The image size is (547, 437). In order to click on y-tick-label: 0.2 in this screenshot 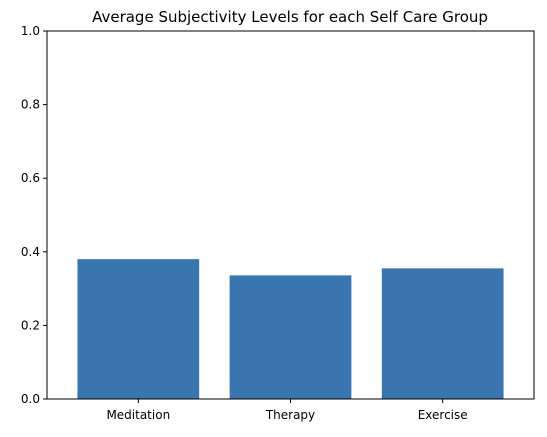, I will do `click(30, 325)`.